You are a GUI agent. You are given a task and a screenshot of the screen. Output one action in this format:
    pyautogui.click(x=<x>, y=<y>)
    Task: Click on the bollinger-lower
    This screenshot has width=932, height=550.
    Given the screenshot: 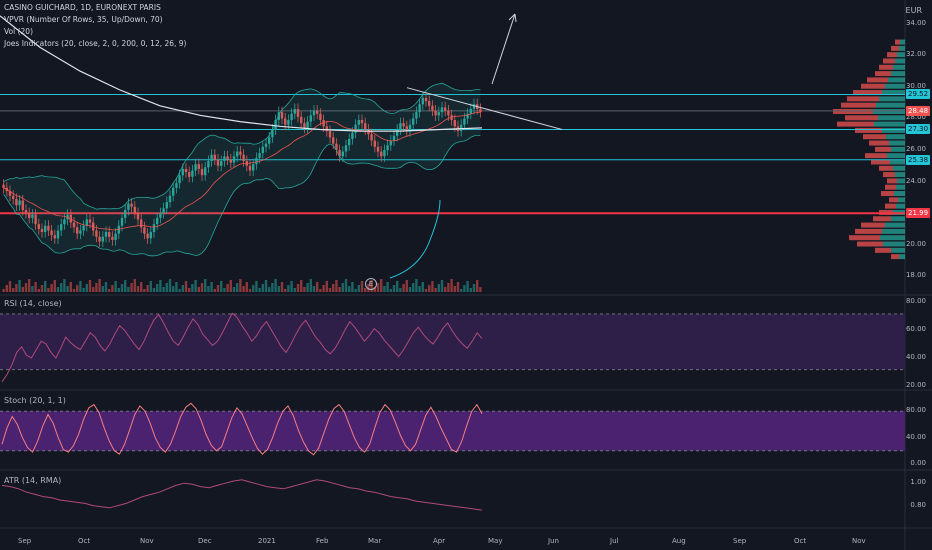 What is the action you would take?
    pyautogui.click(x=242, y=196)
    